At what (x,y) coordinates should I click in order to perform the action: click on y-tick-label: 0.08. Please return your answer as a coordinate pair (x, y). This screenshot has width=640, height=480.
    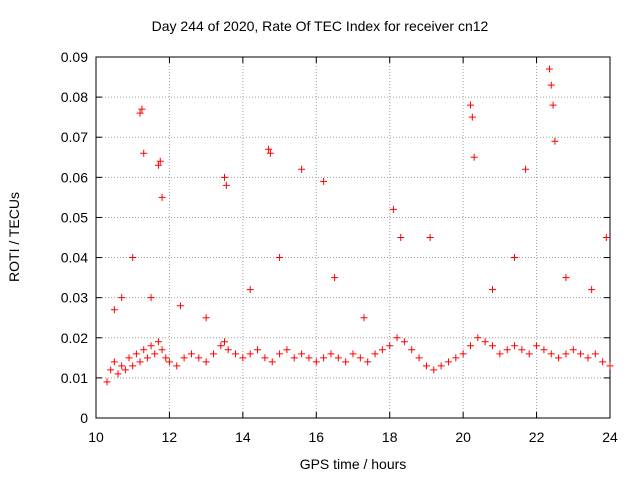
    Looking at the image, I should click on (74, 97).